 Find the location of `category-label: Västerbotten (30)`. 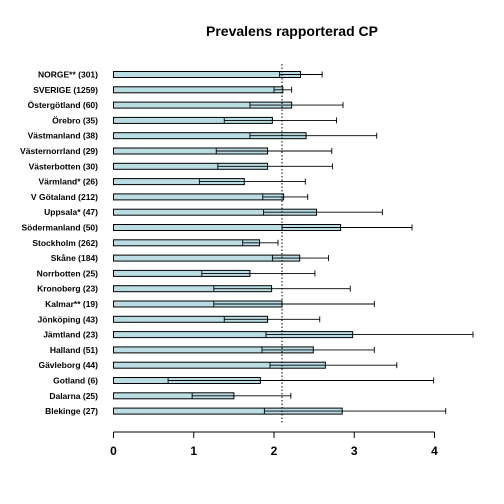

category-label: Västerbotten (30) is located at coordinates (64, 166).